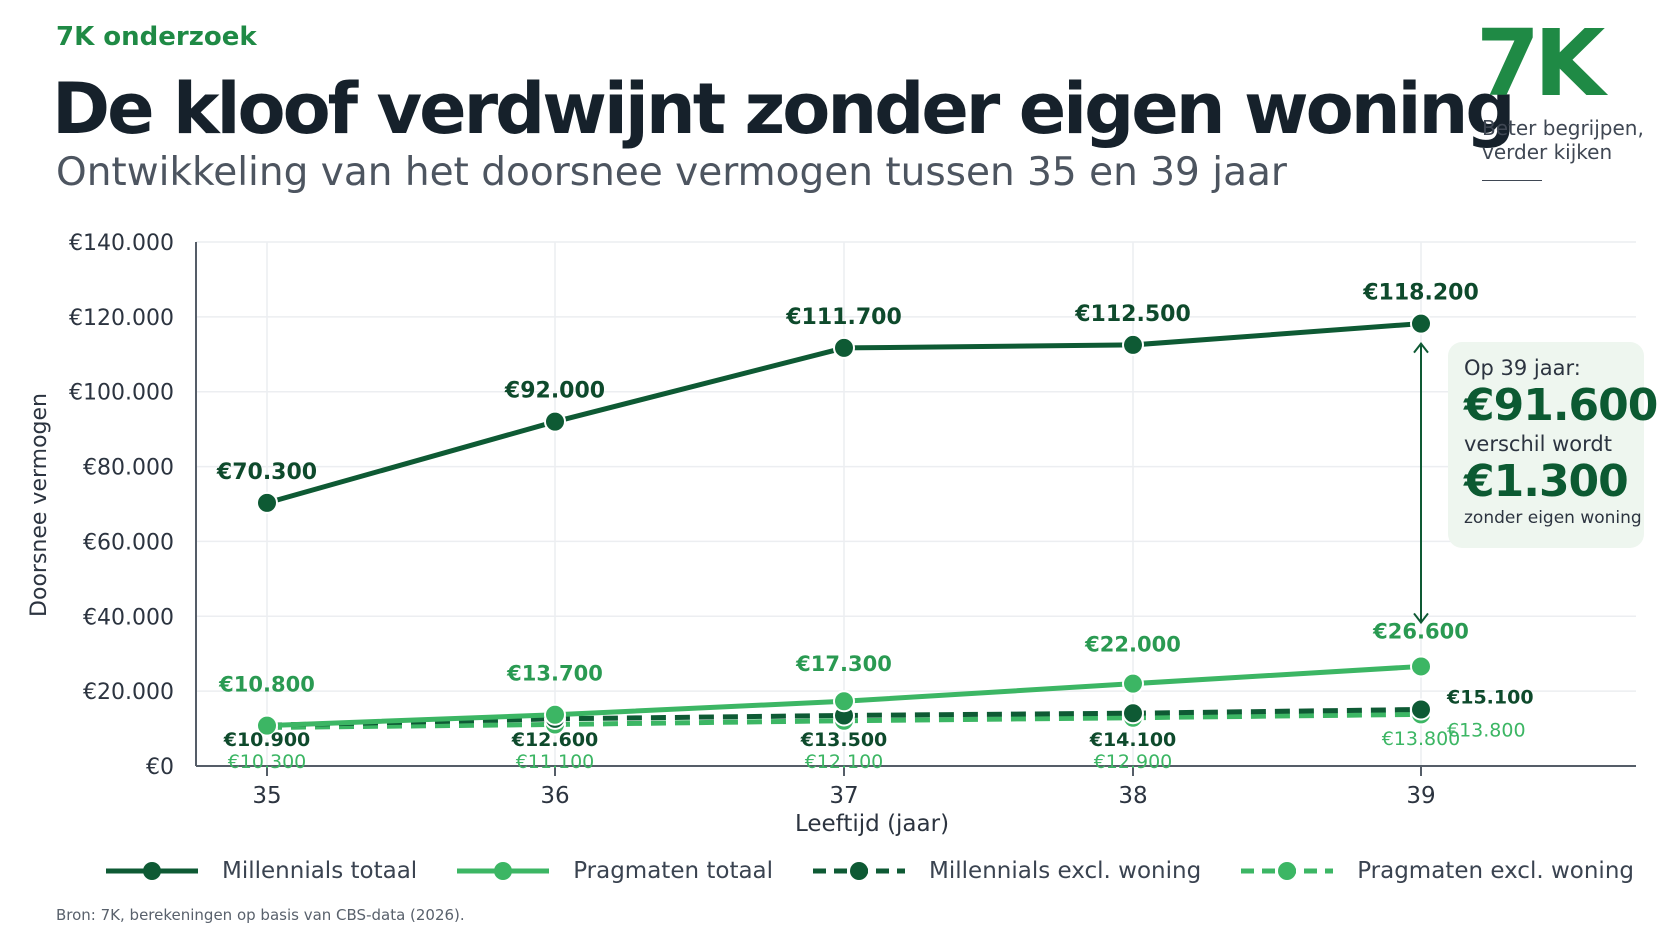 The image size is (1672, 941). Describe the element at coordinates (1421, 618) in the screenshot. I see `gap-arrow-head-down` at that location.